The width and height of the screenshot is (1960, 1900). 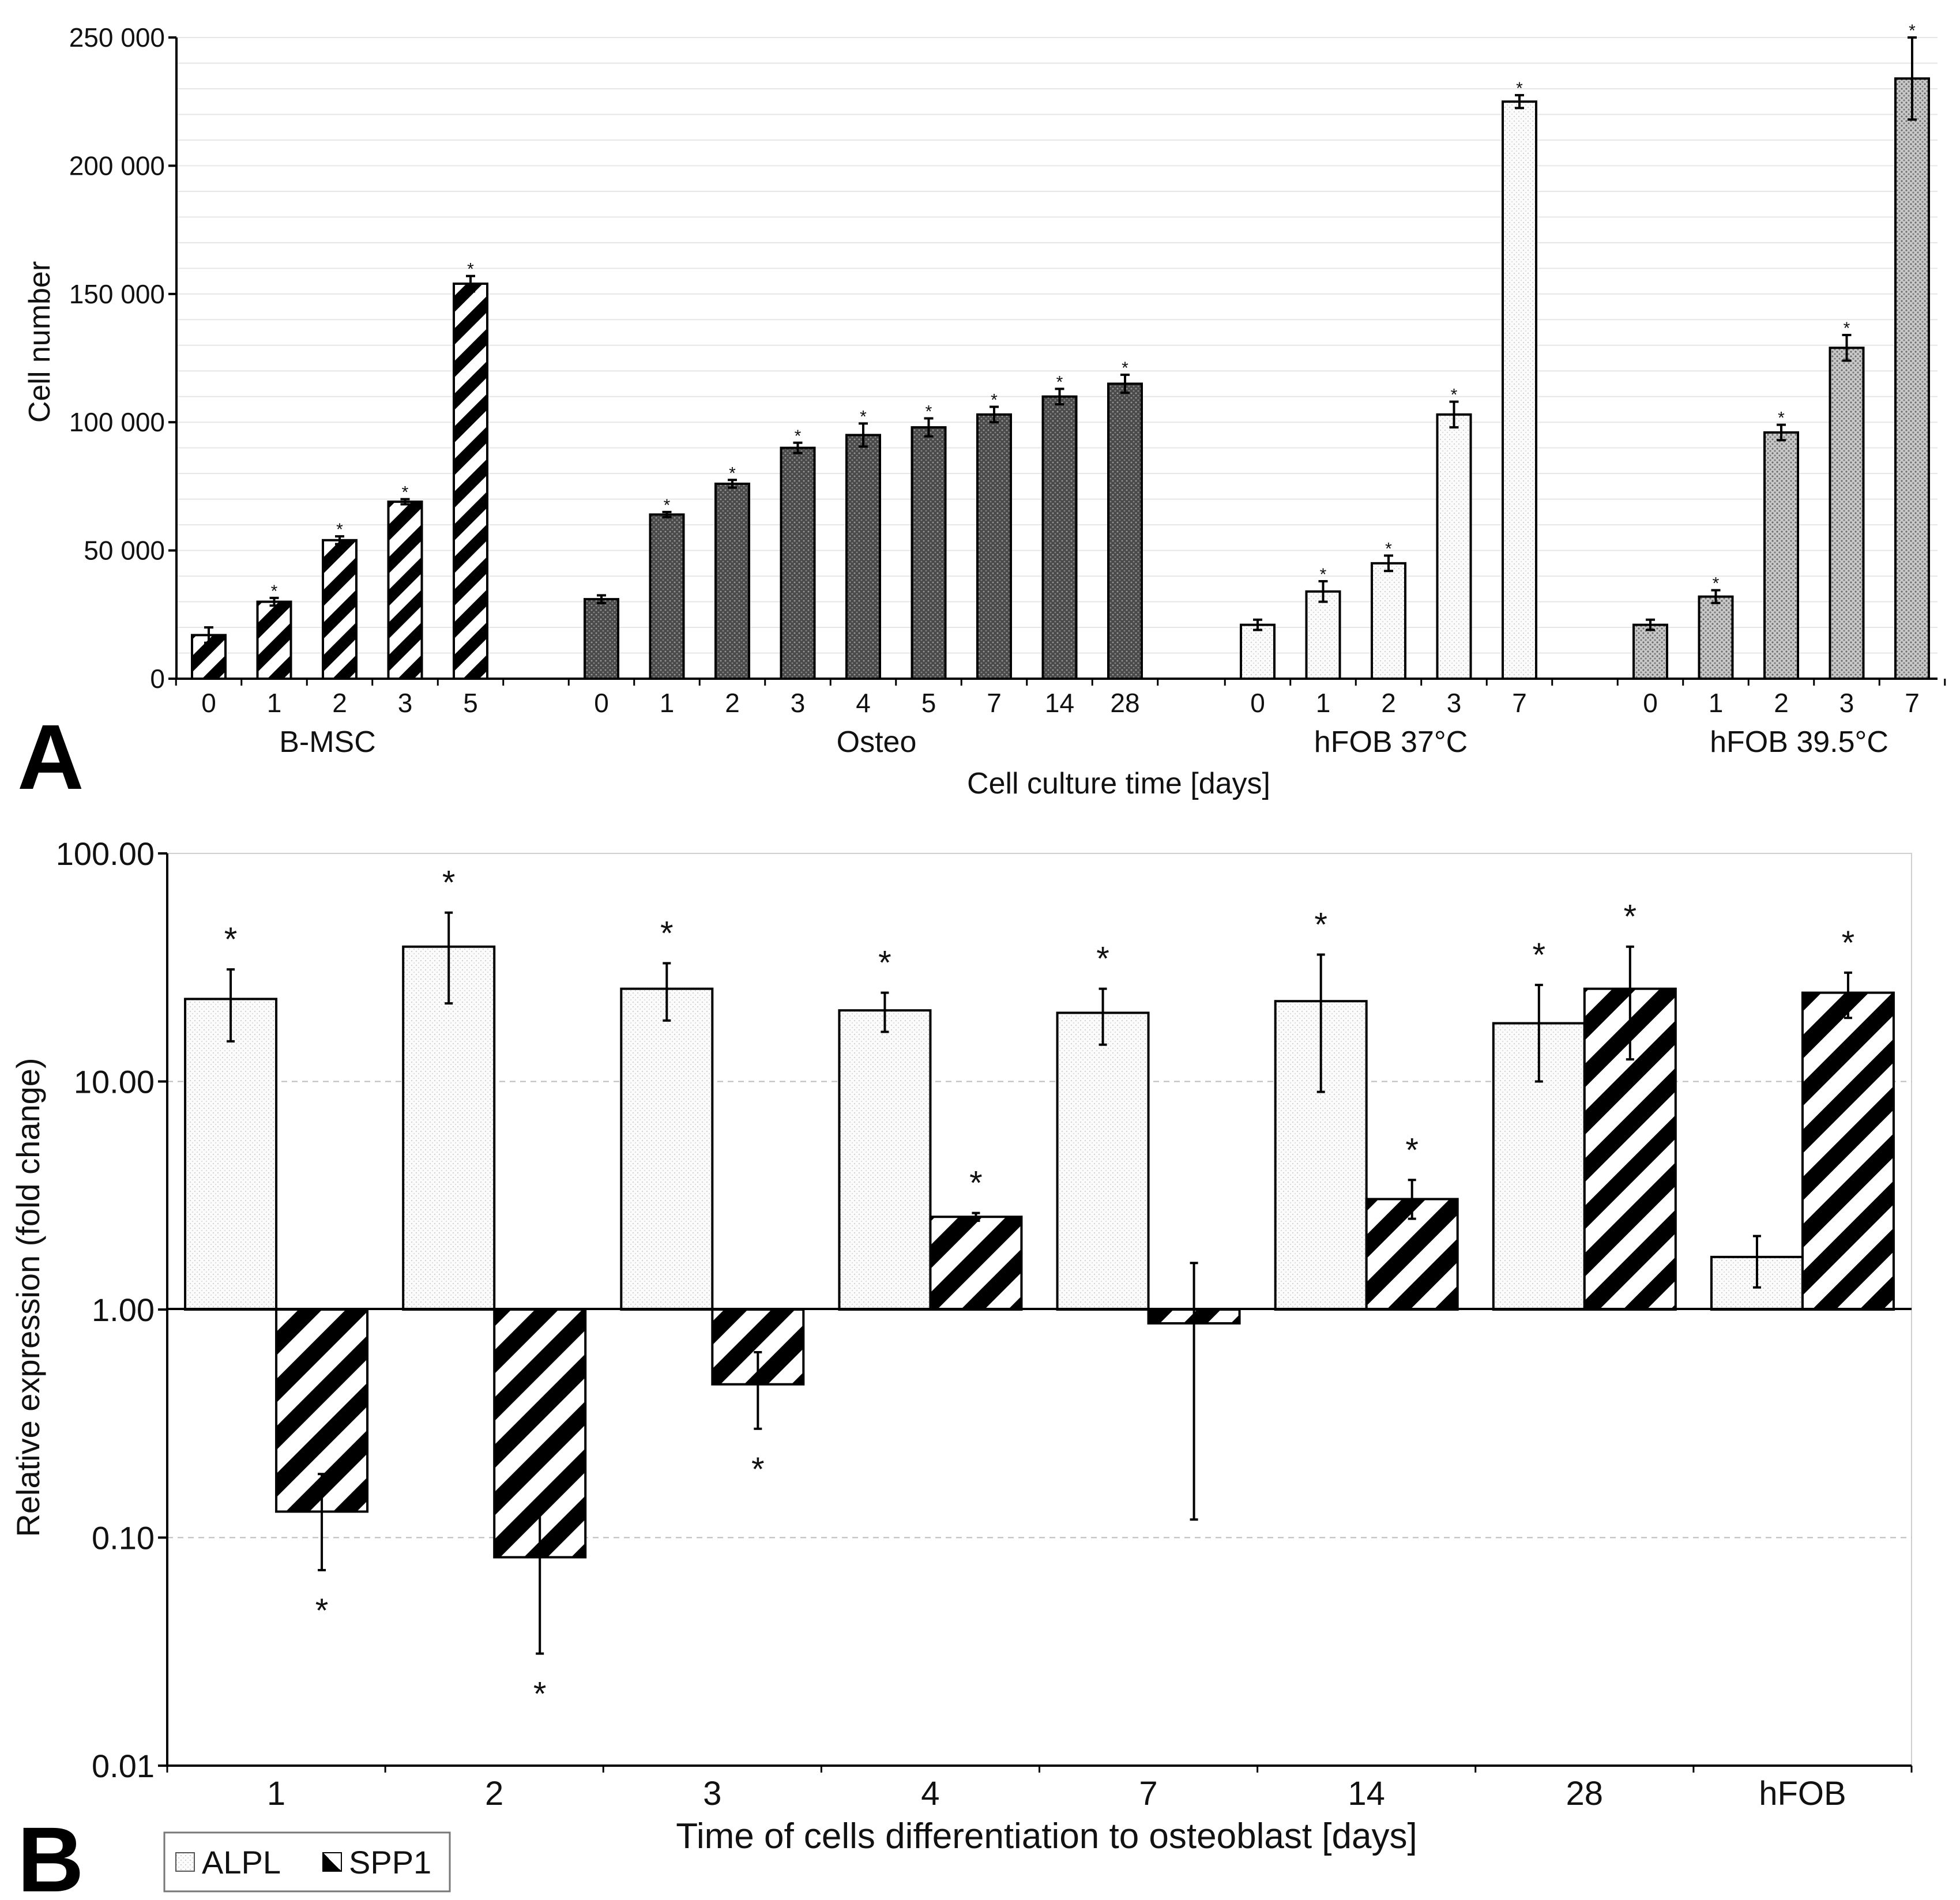 I want to click on panel-a-group: 0 * 1 * 2 * 3 * 7 hFOB 37°C, so click(x=1388, y=419).